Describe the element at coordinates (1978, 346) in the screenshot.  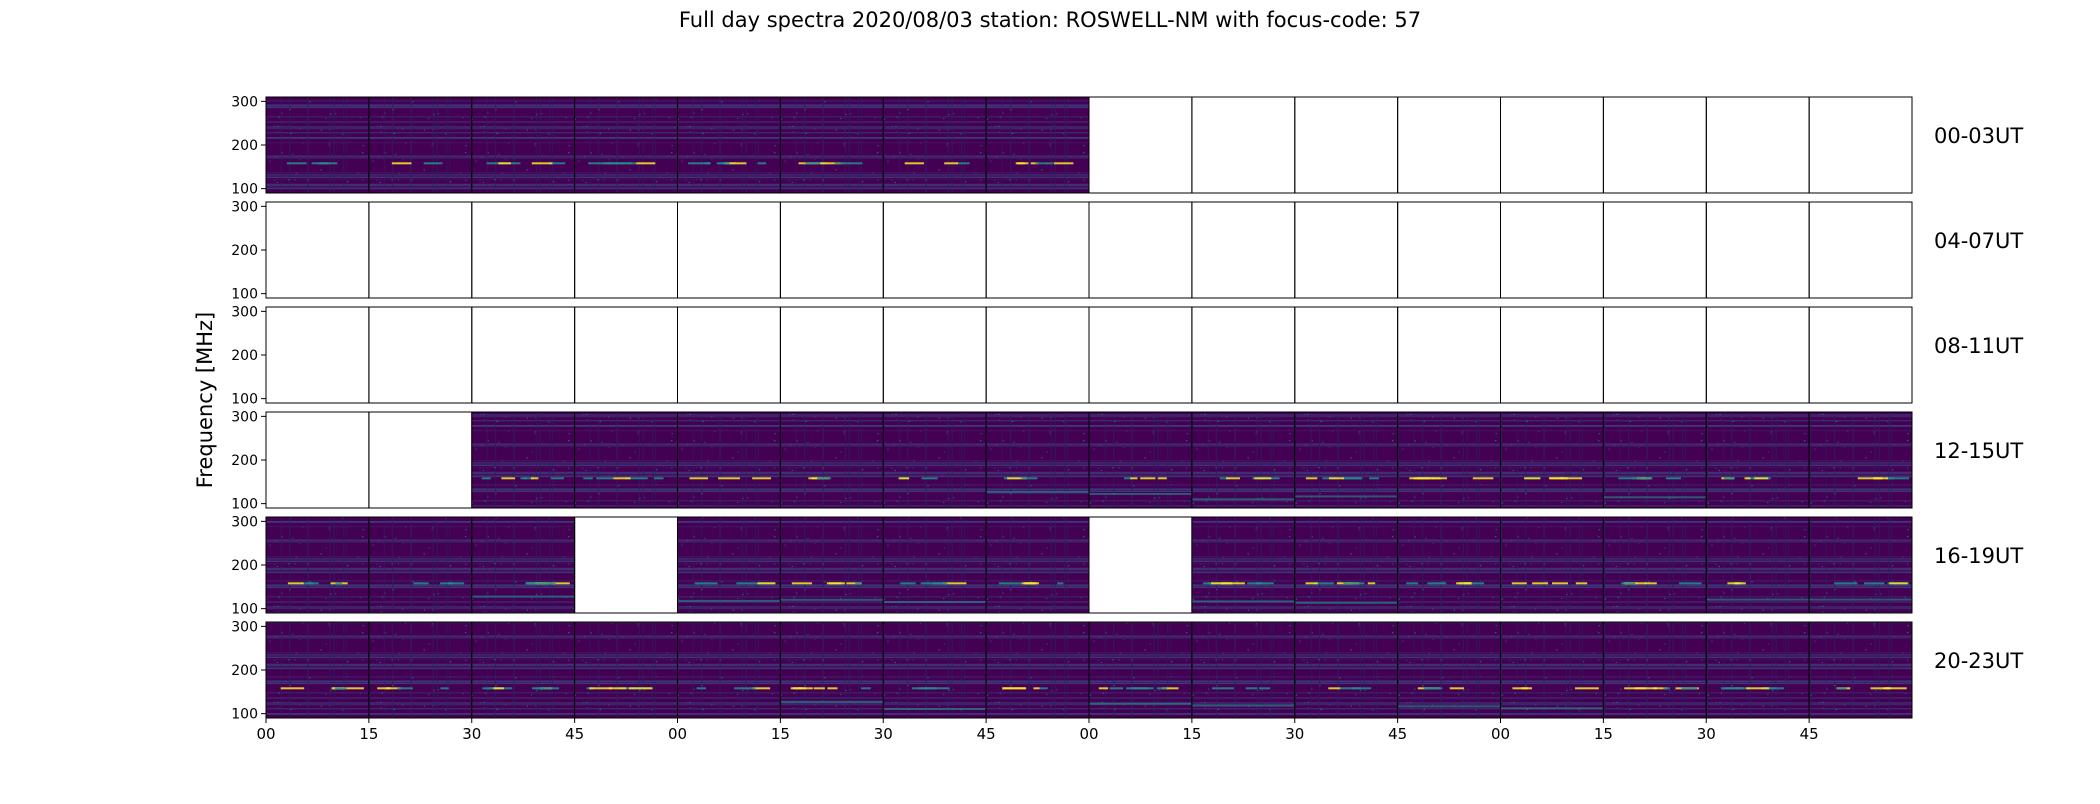
I see `row-label: 08-11UT` at that location.